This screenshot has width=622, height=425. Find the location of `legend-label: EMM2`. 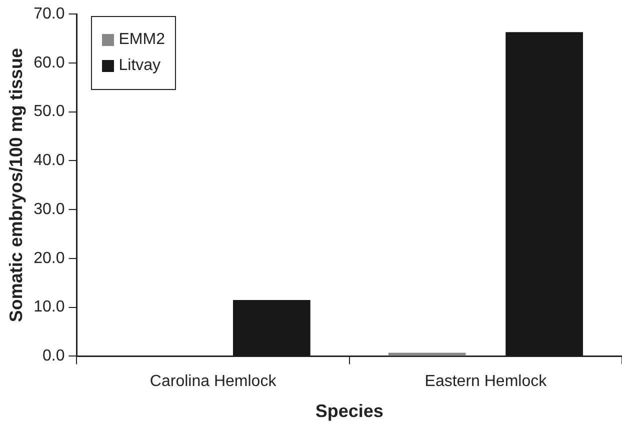

legend-label: EMM2 is located at coordinates (141, 40).